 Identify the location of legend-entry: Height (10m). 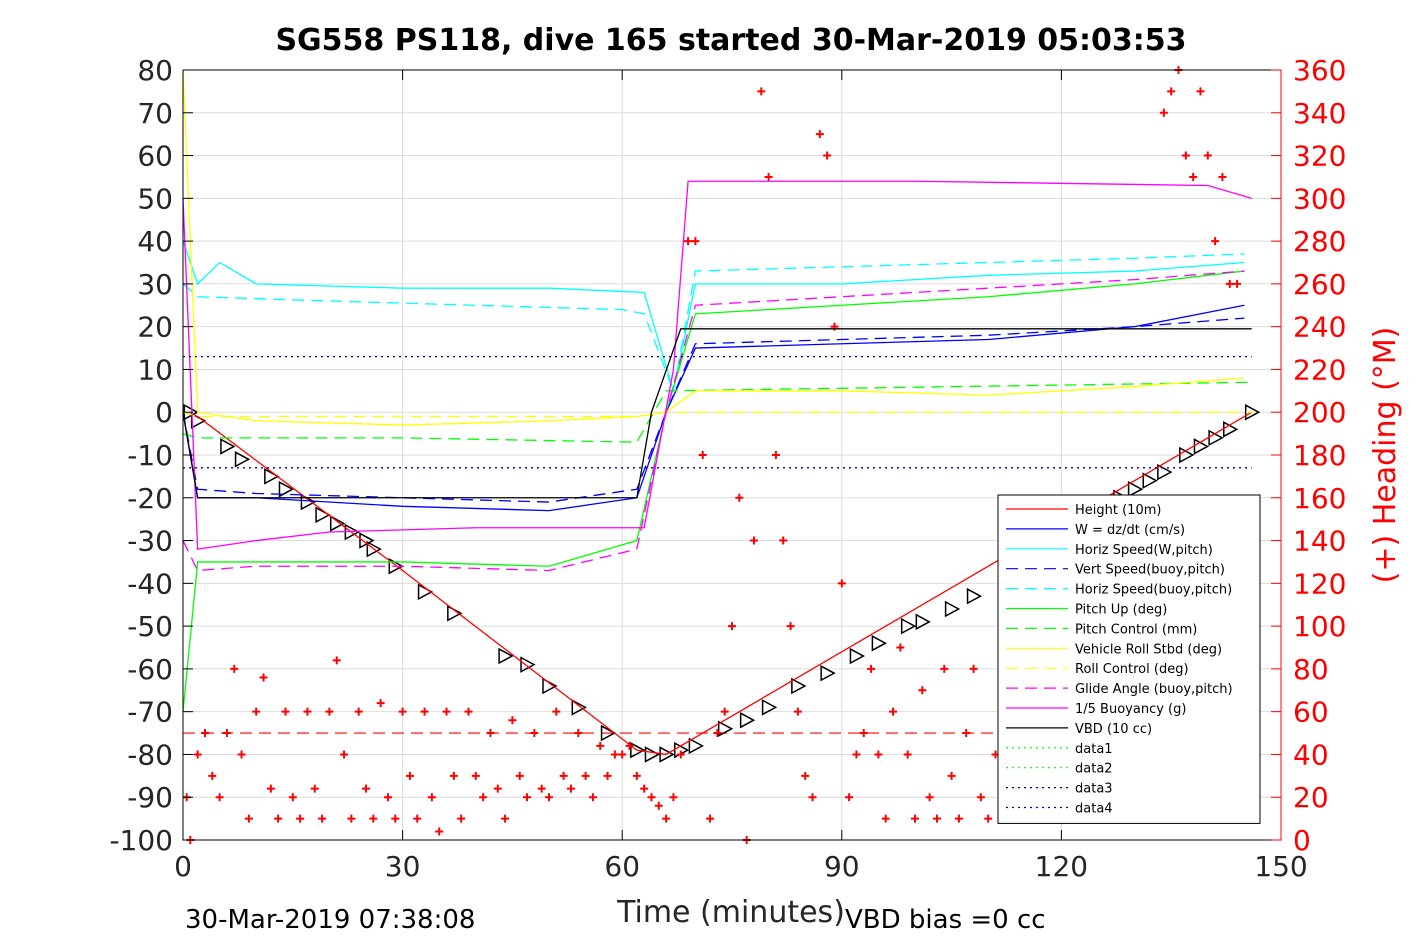
(1118, 510).